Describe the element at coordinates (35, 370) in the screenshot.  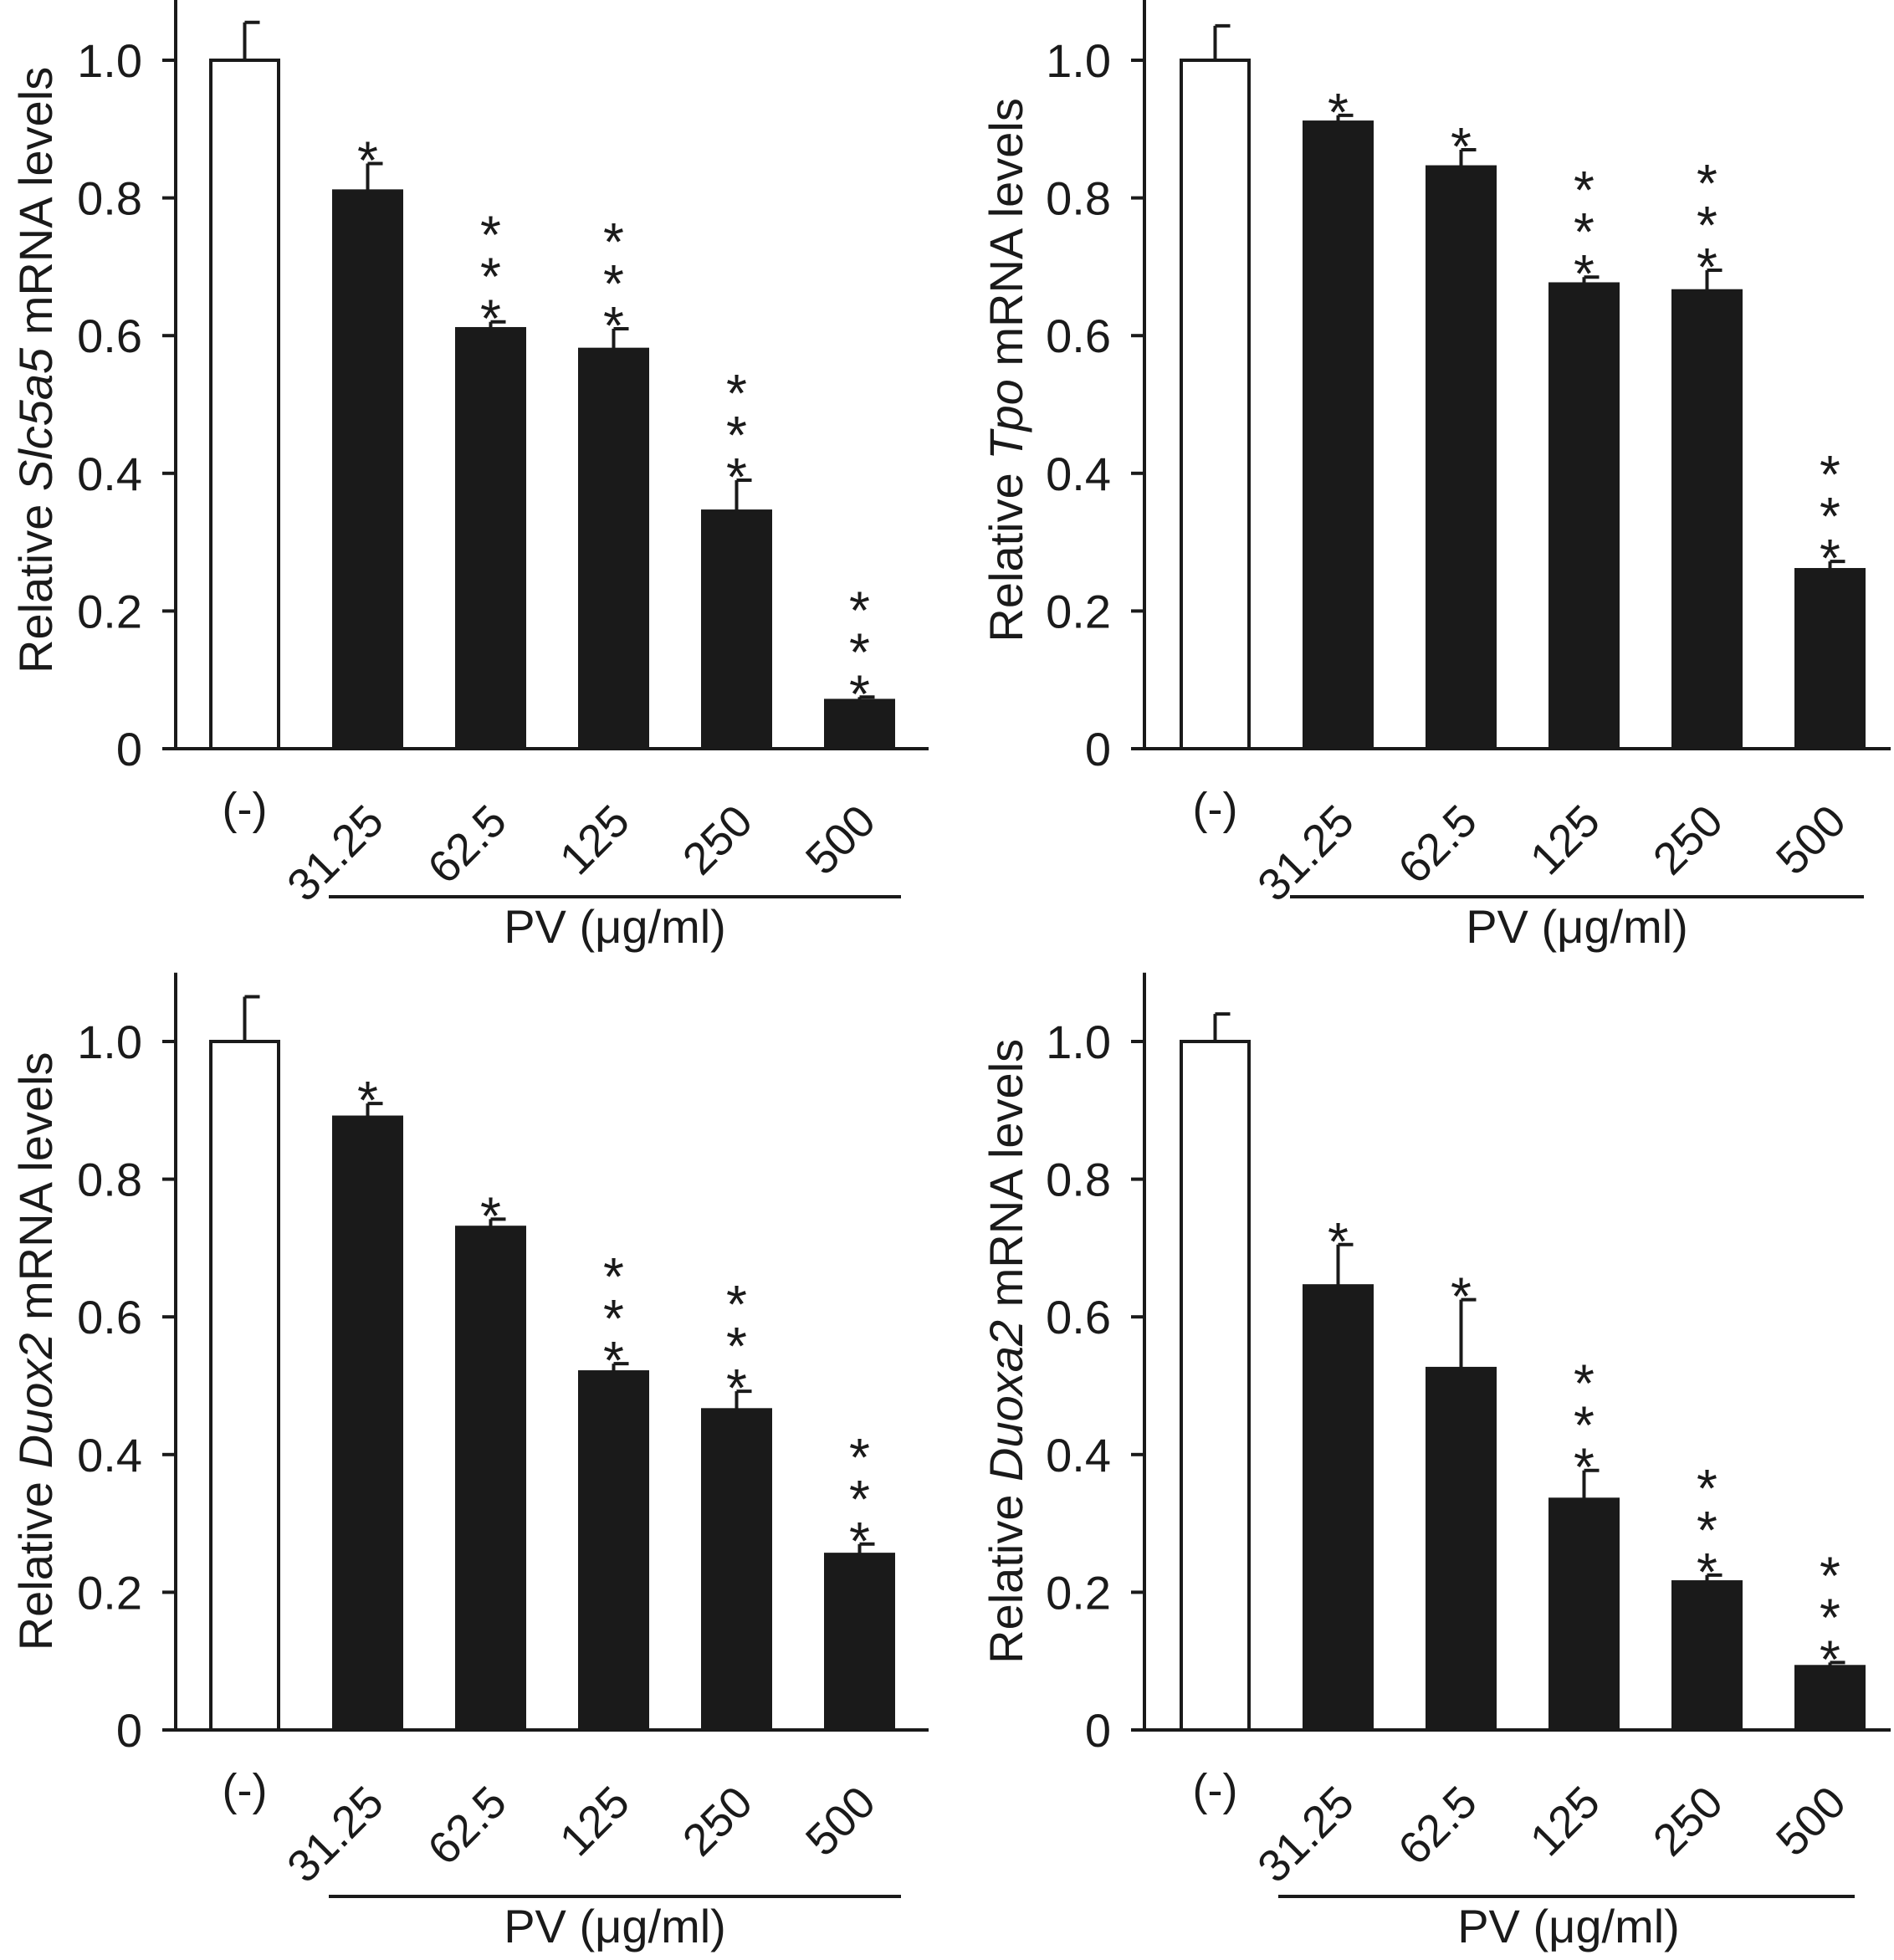
I see `y-axis-label: Relative Slc5a5 mRNA levels` at that location.